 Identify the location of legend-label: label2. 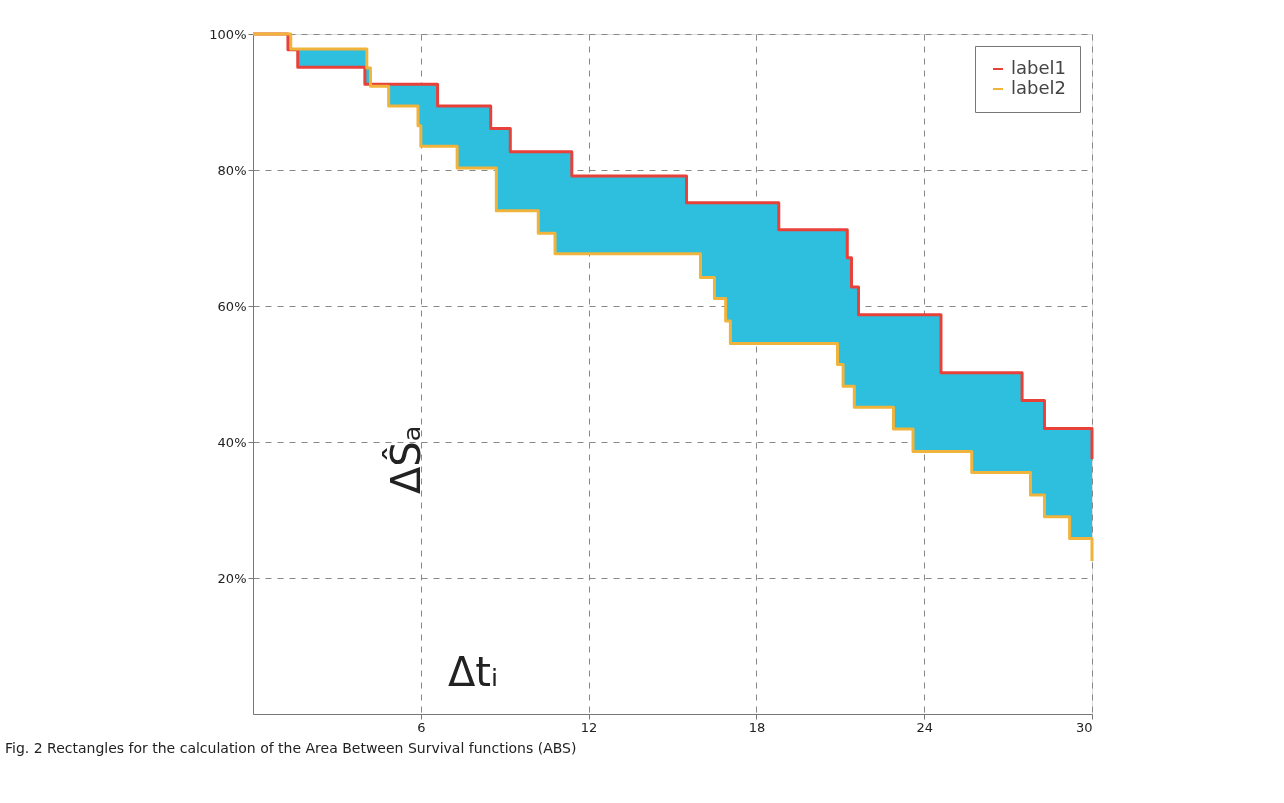
(1038, 87).